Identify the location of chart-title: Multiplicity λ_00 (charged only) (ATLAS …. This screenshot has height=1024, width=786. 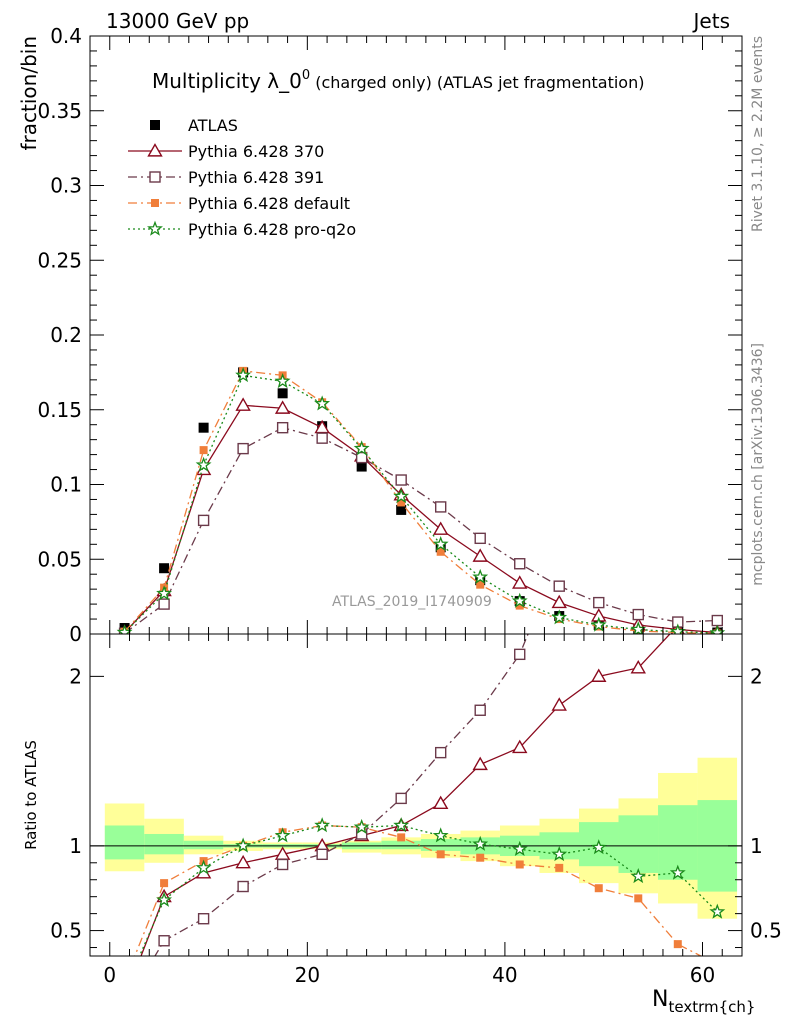
(398, 80).